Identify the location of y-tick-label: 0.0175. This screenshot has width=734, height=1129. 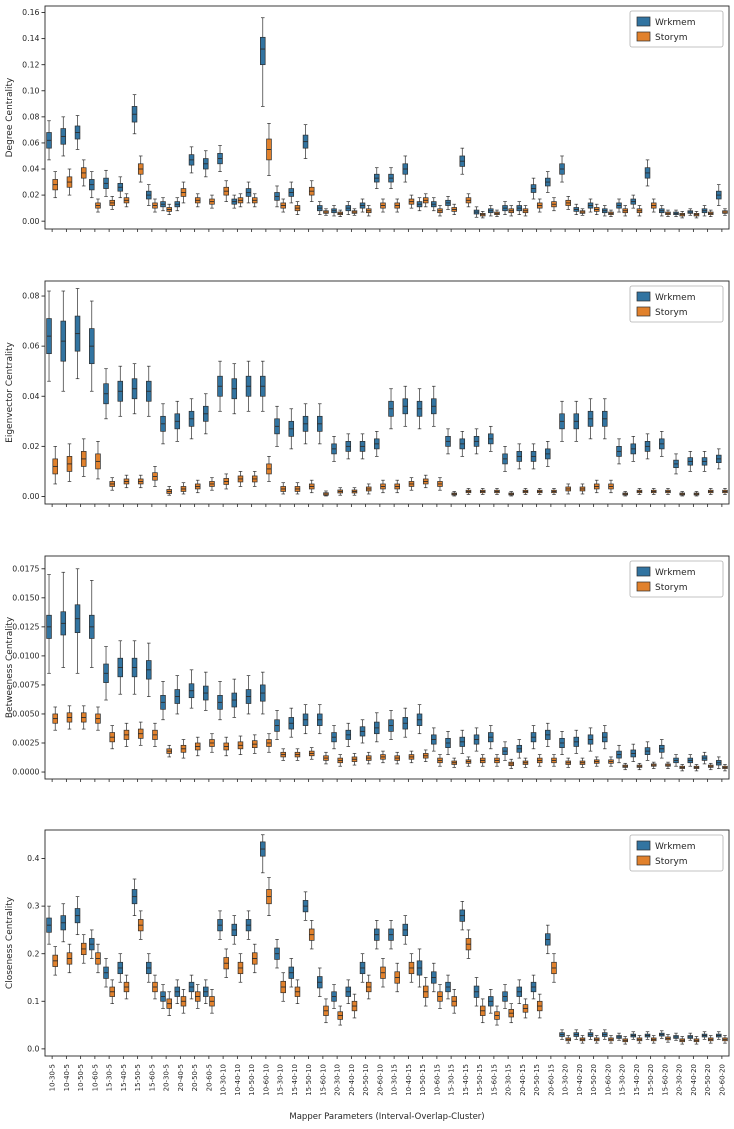
(25, 568).